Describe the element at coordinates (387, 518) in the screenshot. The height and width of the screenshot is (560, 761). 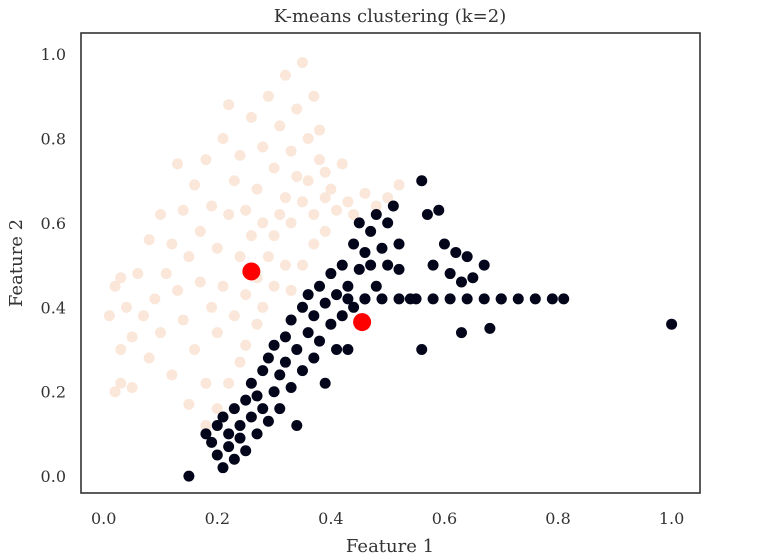
I see `x-axis-ticks: 0.0 0.2 0.4 0.6 0.8 1.0` at that location.